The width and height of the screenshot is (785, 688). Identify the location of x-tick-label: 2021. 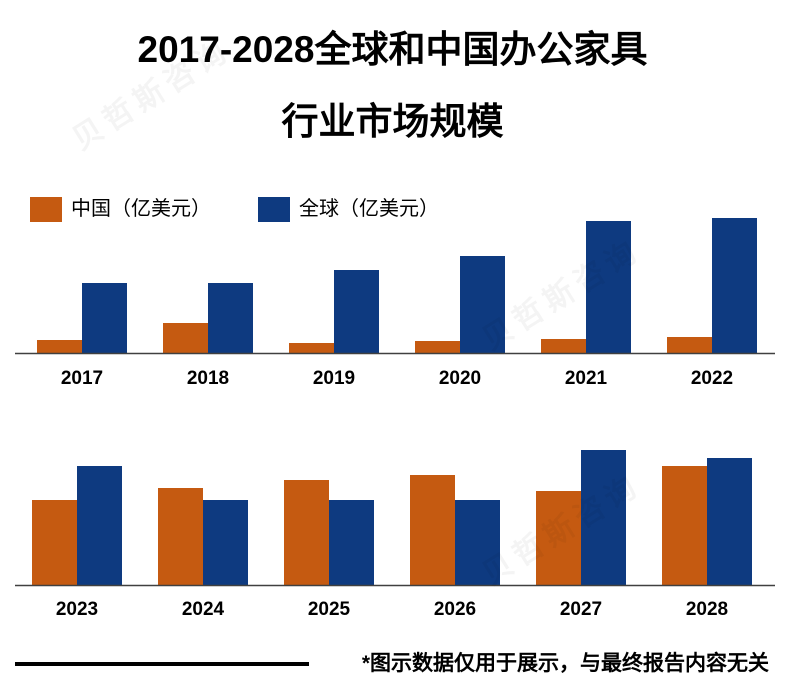
(586, 378).